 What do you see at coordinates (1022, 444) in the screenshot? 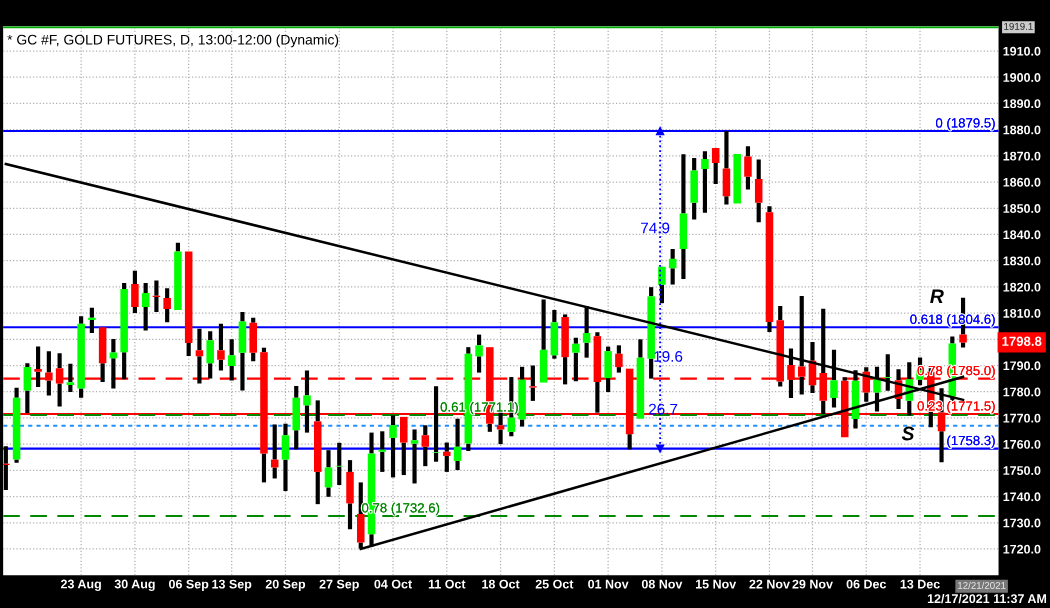
I see `y-tick-label: 1760.0` at bounding box center [1022, 444].